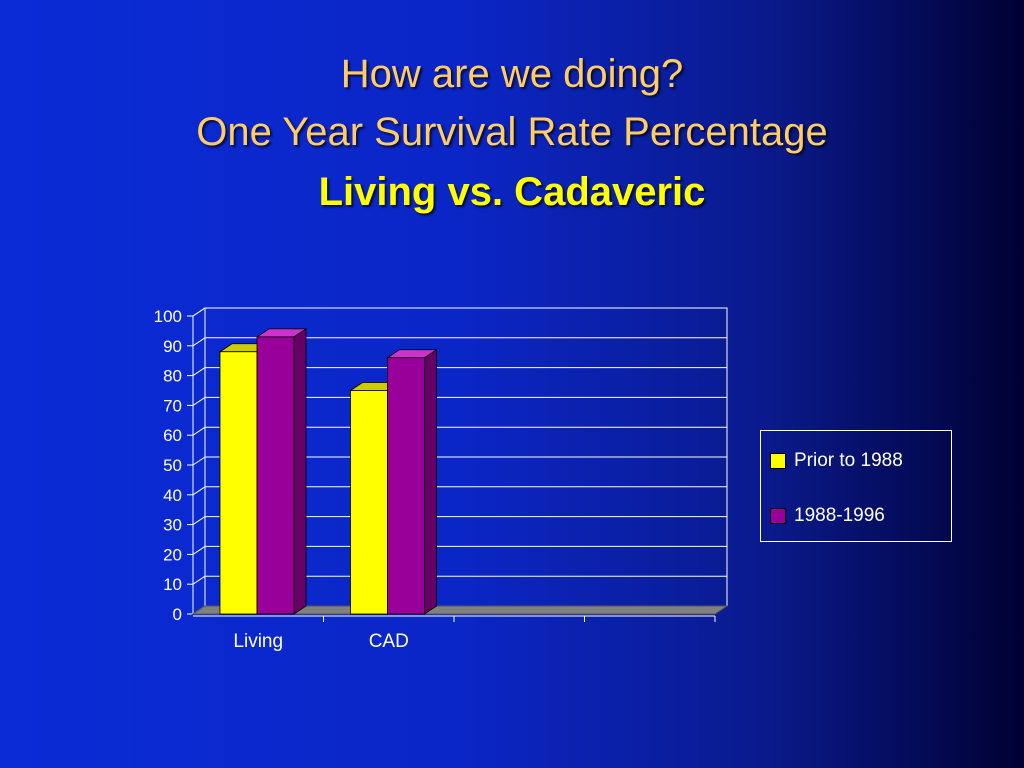 This screenshot has width=1024, height=768. I want to click on legend-item-series-1: Prior to 1988, so click(836, 461).